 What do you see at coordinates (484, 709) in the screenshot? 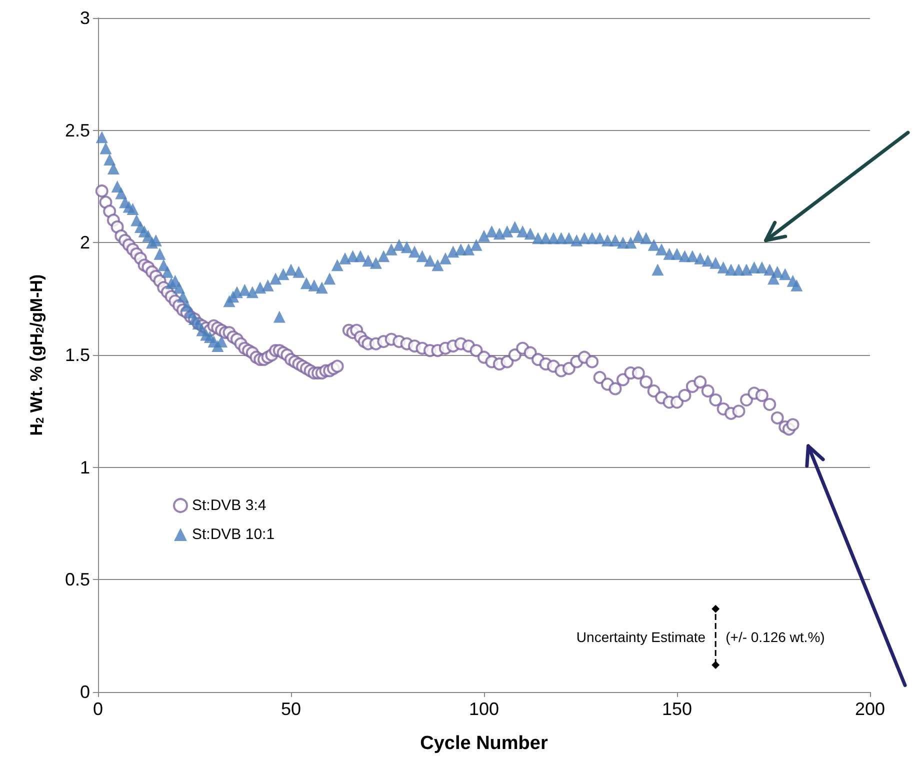
I see `x-tick-label: 100` at bounding box center [484, 709].